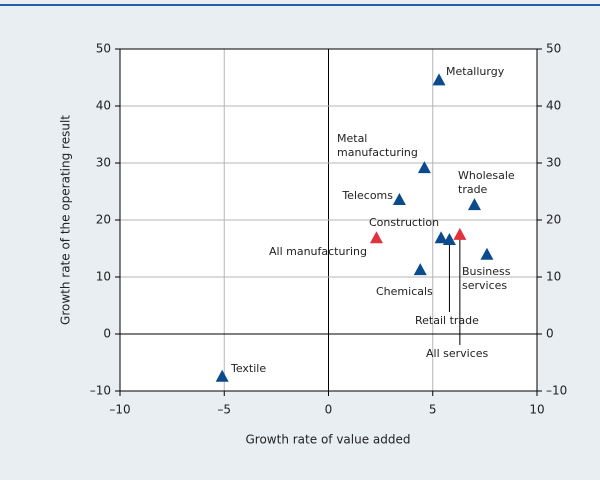 Image resolution: width=600 pixels, height=480 pixels. Describe the element at coordinates (433, 410) in the screenshot. I see `x-tick-label: 5` at that location.